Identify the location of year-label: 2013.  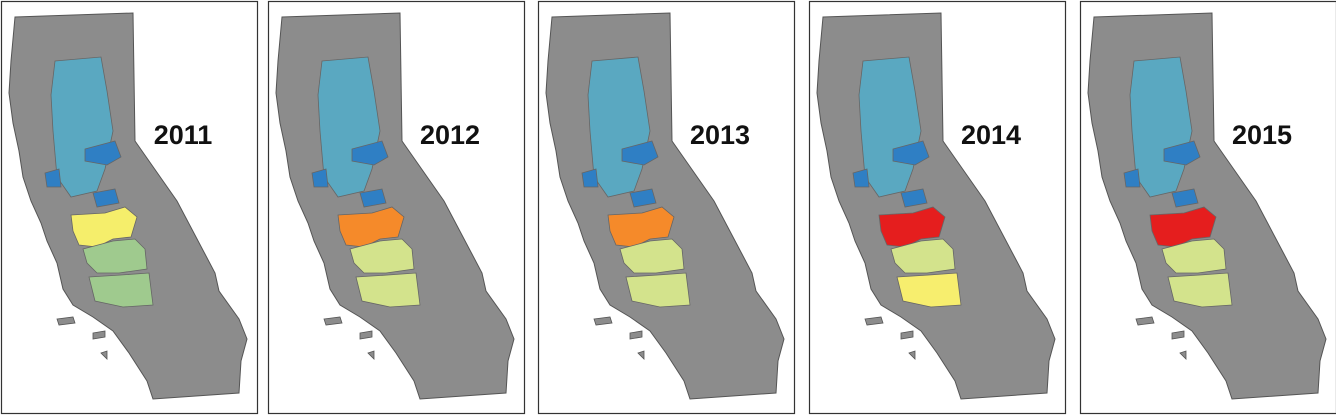
(720, 135).